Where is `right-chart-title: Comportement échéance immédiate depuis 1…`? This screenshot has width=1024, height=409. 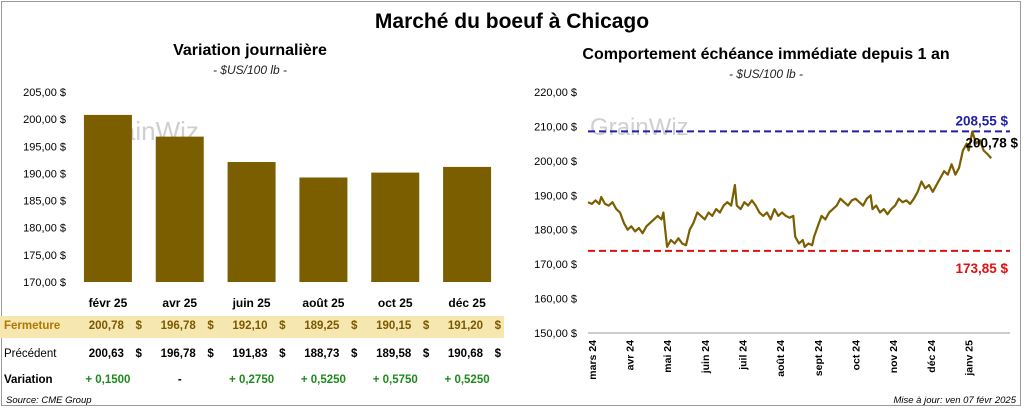
right-chart-title: Comportement échéance immédiate depuis 1… is located at coordinates (766, 54).